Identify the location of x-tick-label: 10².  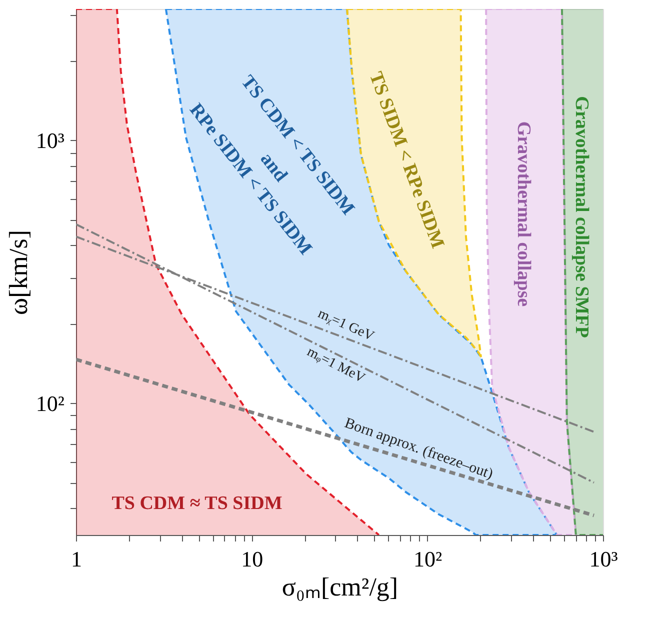
(428, 559).